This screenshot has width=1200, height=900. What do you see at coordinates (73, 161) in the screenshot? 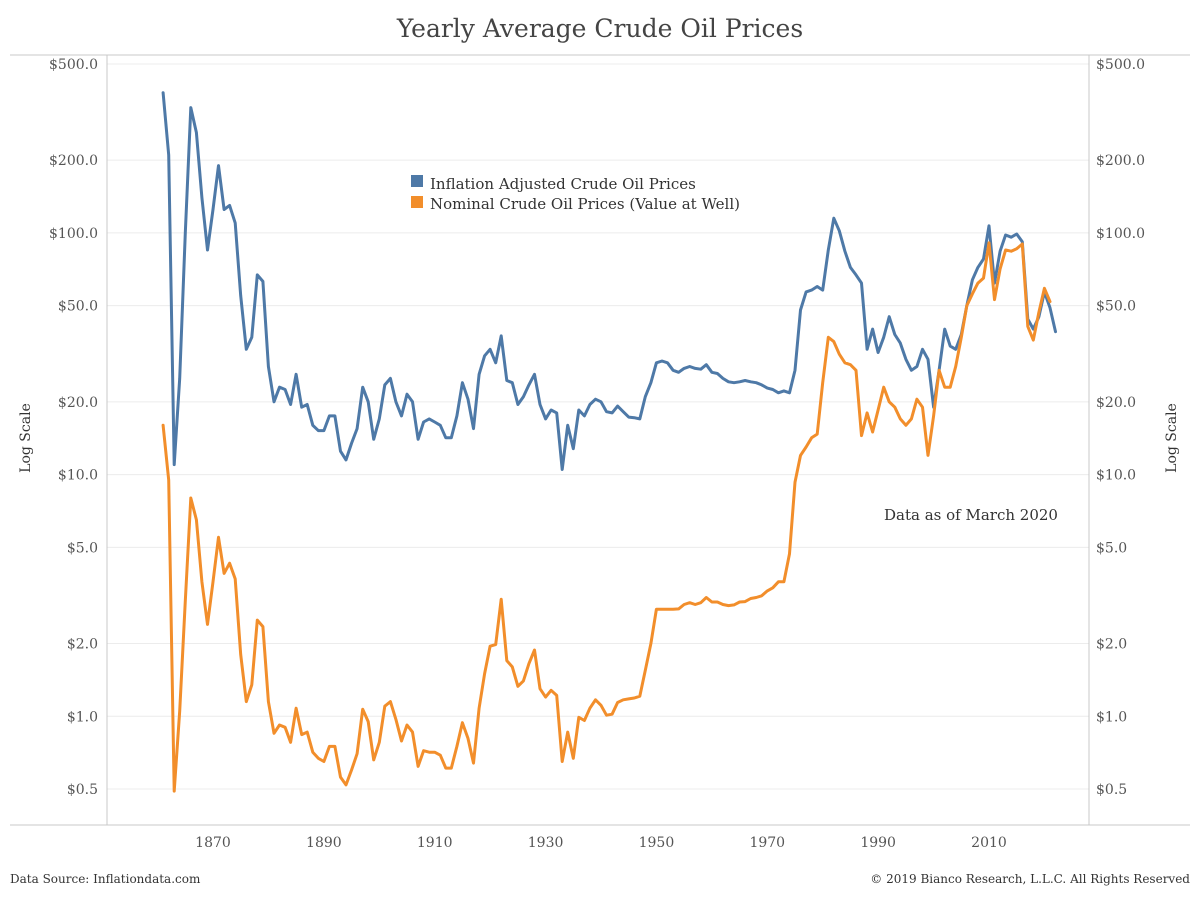
I see `y-tick-label-left: $200.0` at bounding box center [73, 161].